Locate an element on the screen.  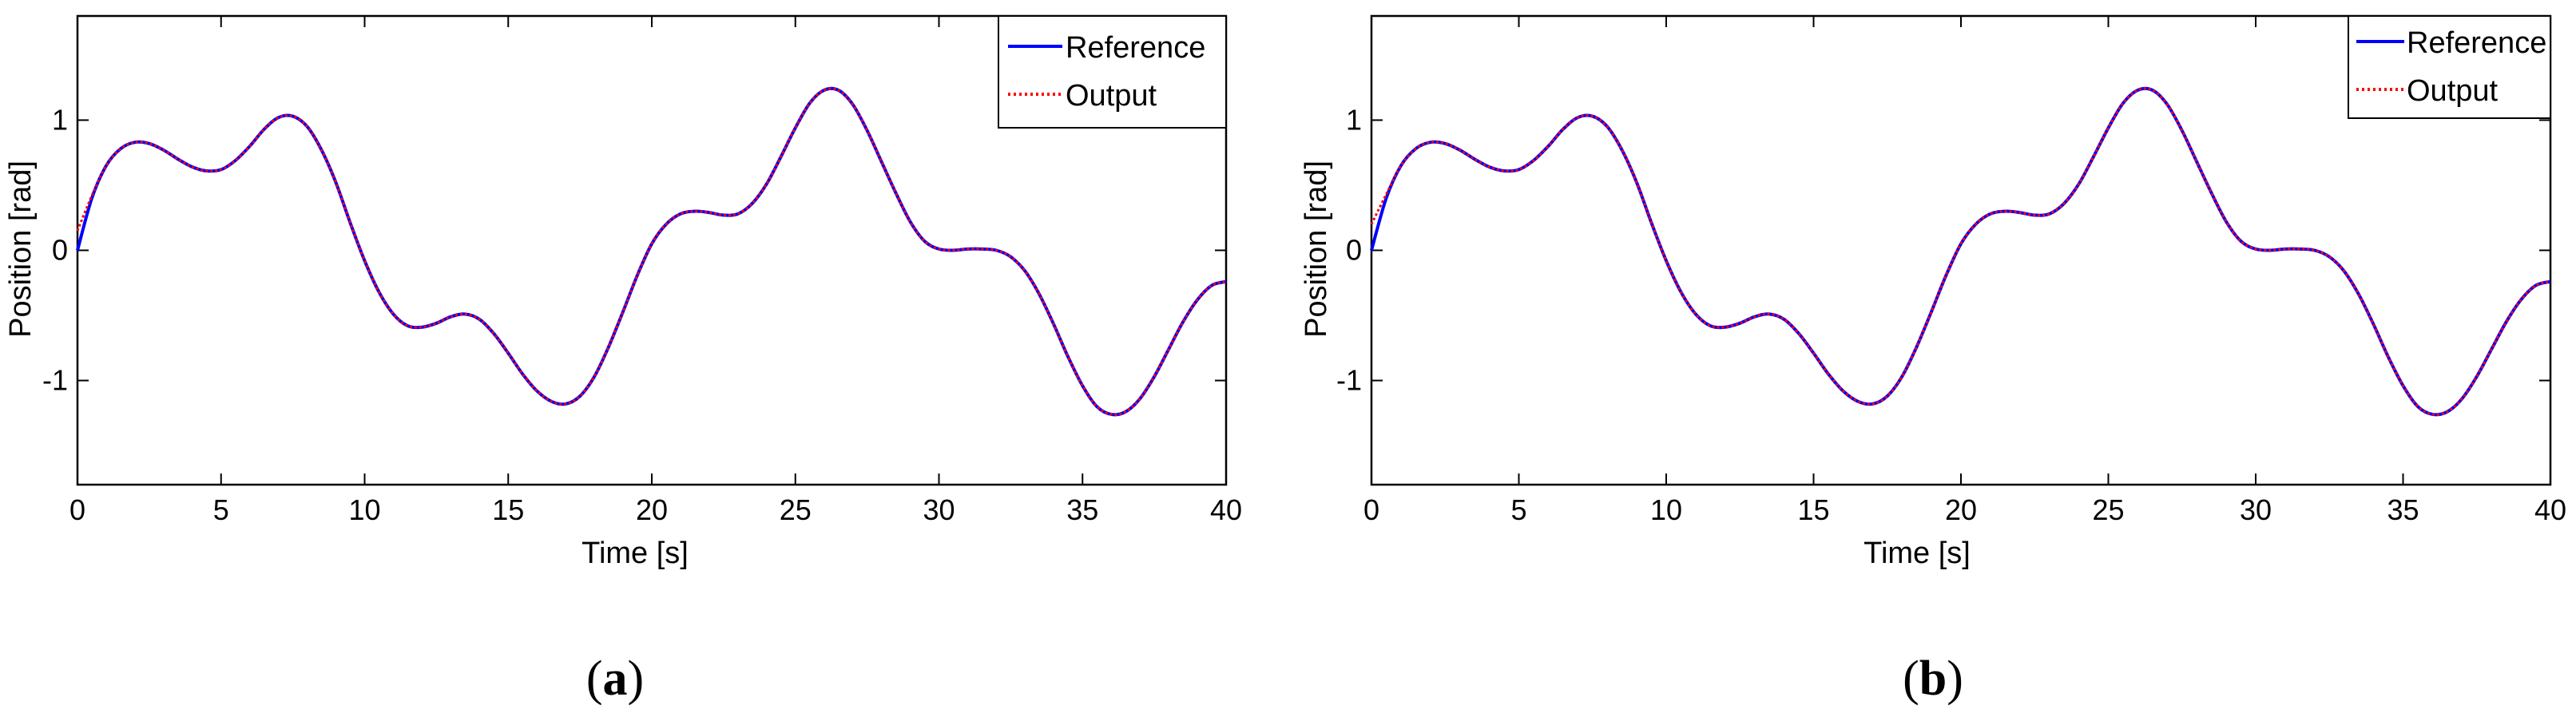
panel-a-caption: (a) is located at coordinates (615, 679).